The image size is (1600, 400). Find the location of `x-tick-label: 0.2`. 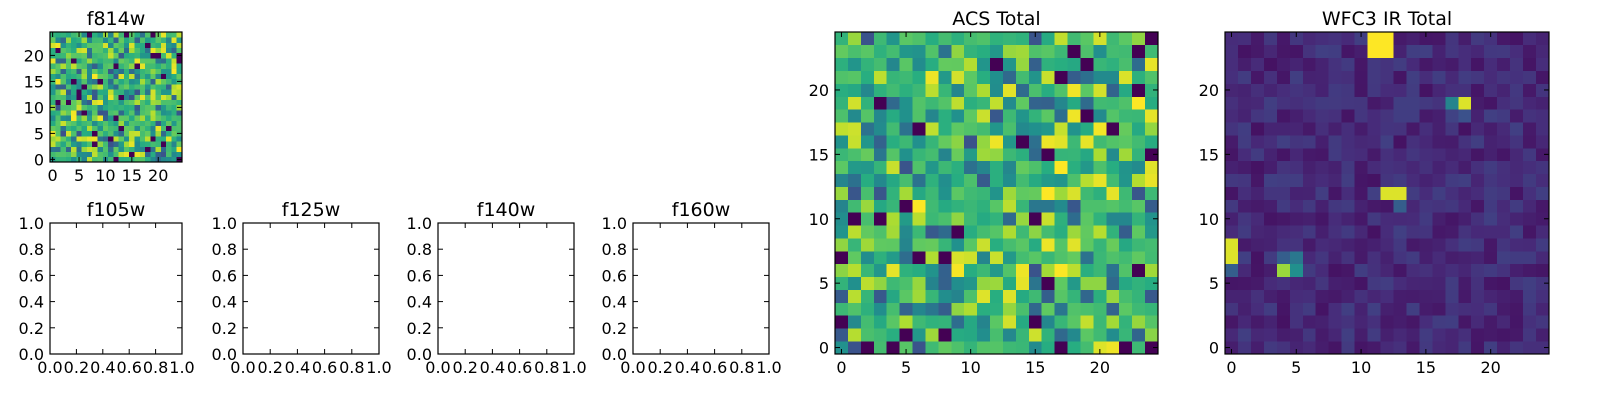

x-tick-label: 0.2 is located at coordinates (659, 367).